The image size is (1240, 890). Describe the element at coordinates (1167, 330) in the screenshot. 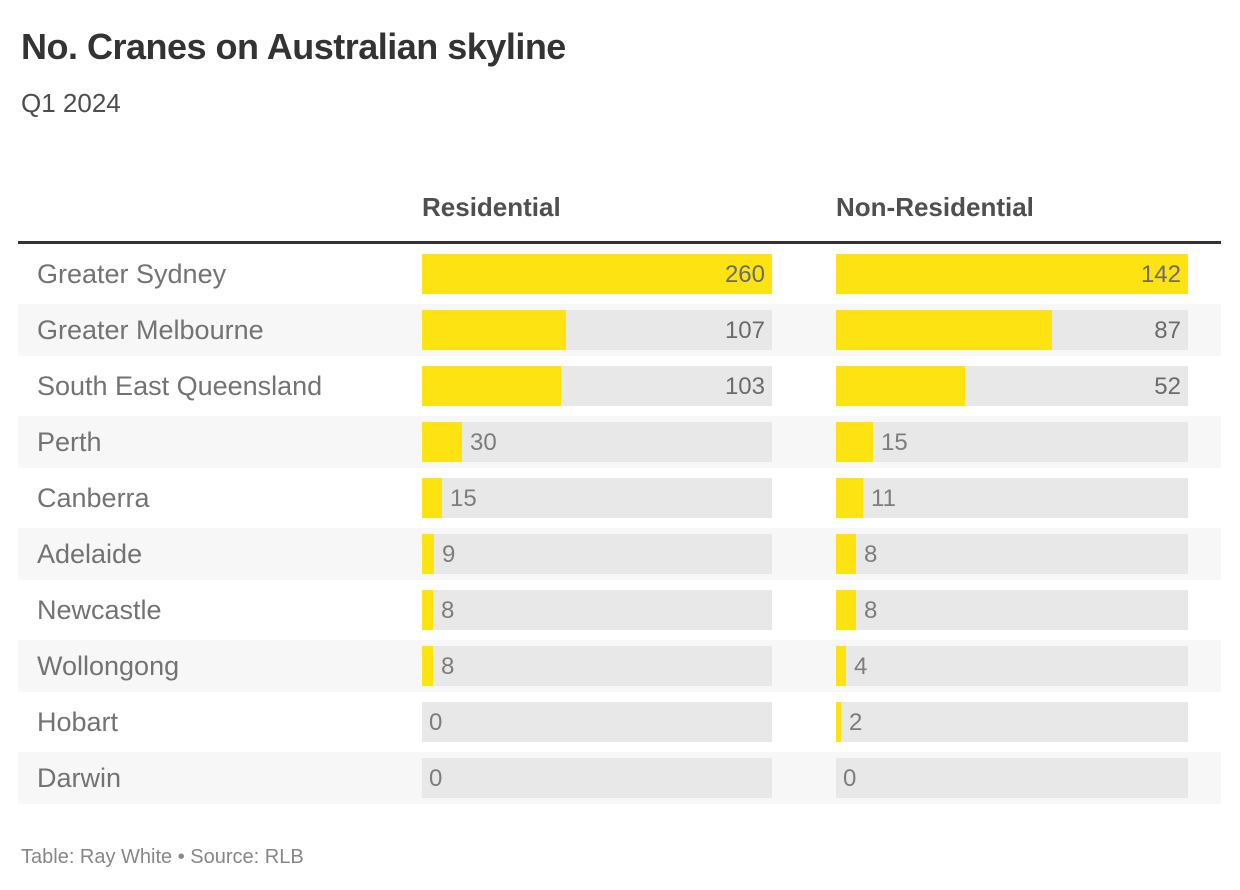

I see `bar-value: 87` at that location.